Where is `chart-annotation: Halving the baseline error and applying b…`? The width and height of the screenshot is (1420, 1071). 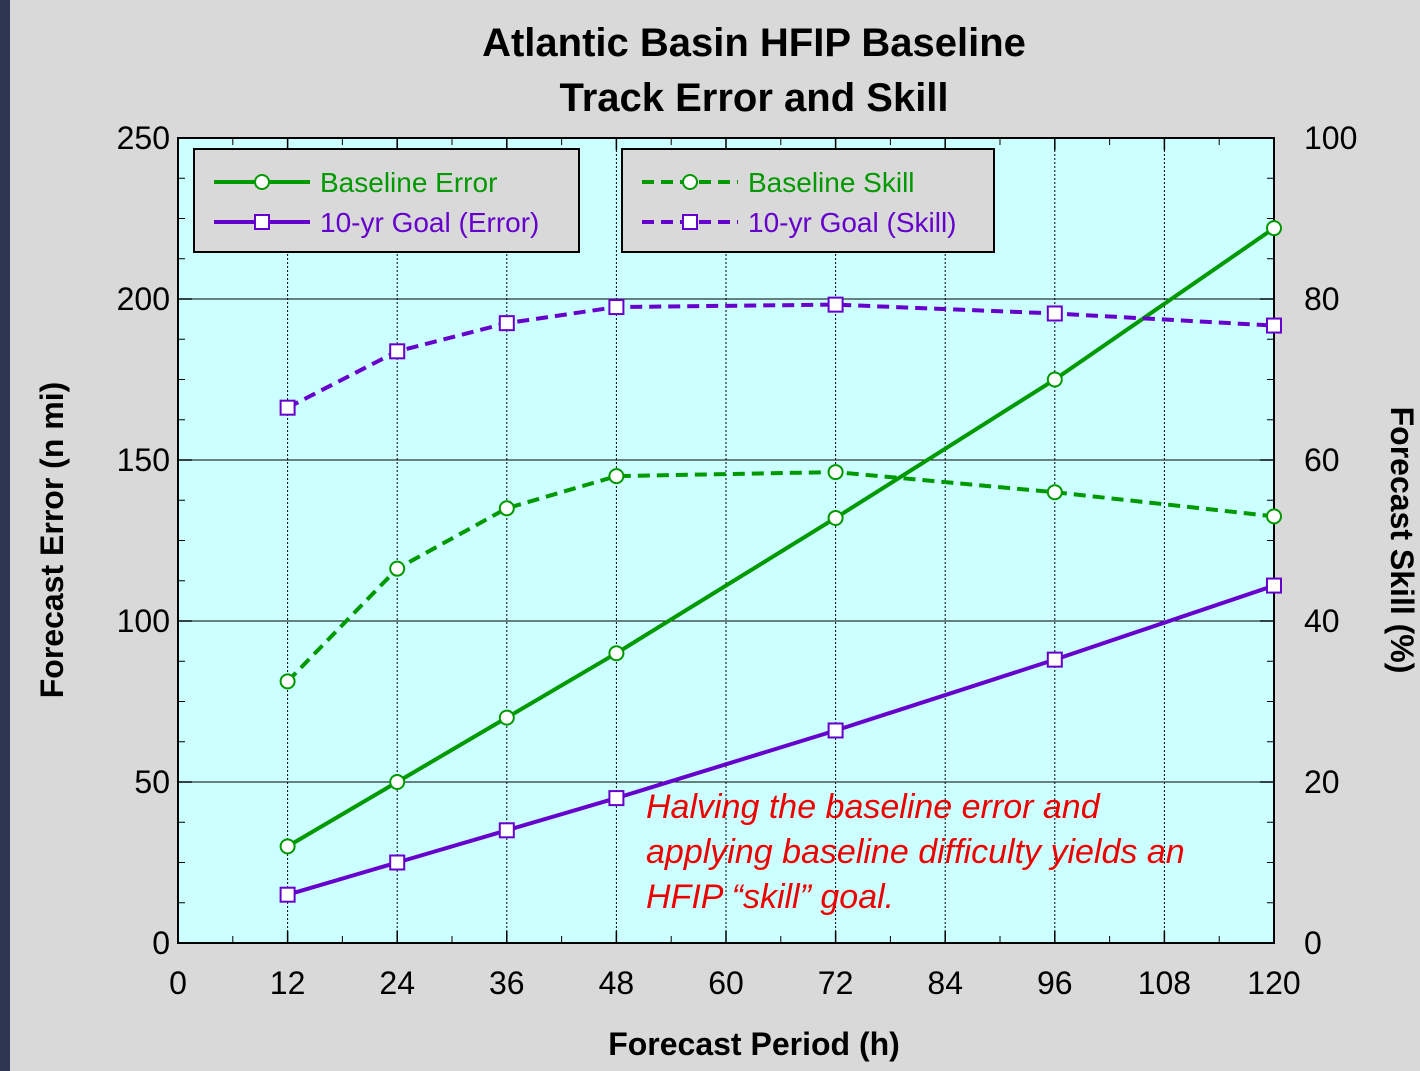
chart-annotation: Halving the baseline error and applying b… is located at coordinates (915, 852).